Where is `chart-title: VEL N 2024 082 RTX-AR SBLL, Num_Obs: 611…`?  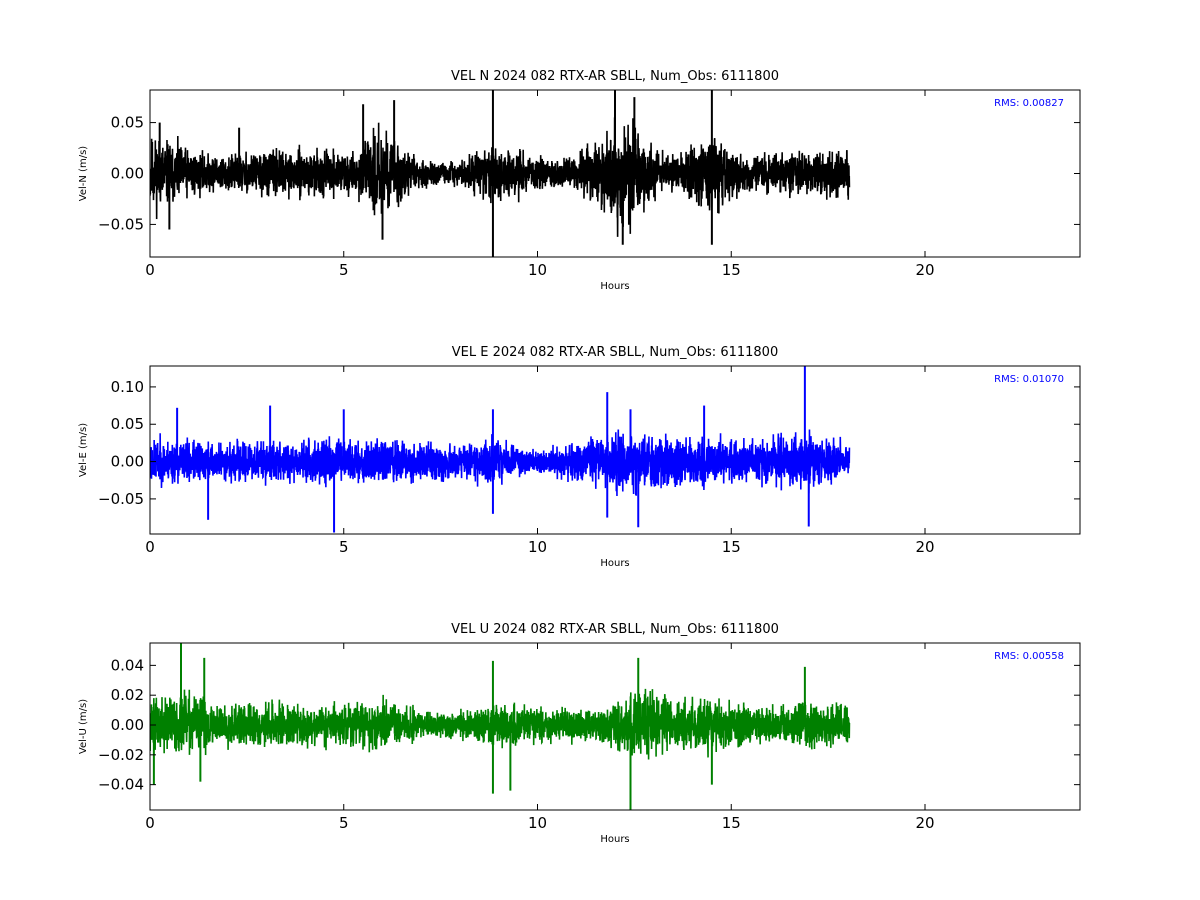
chart-title: VEL N 2024 082 RTX-AR SBLL, Num_Obs: 611… is located at coordinates (615, 76).